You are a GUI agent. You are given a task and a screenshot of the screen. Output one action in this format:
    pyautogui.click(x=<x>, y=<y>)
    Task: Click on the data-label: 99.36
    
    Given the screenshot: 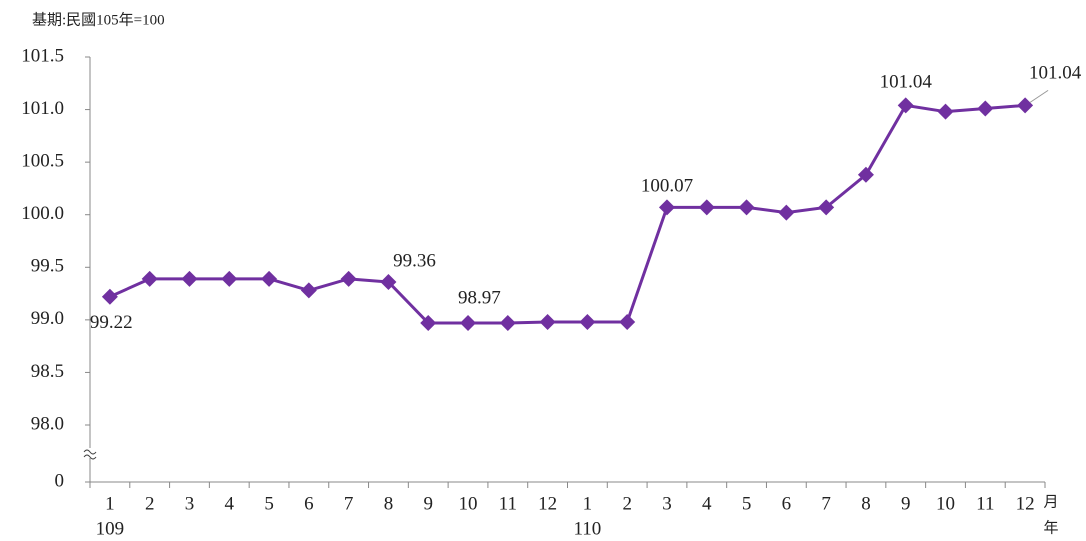 What is the action you would take?
    pyautogui.click(x=414, y=260)
    